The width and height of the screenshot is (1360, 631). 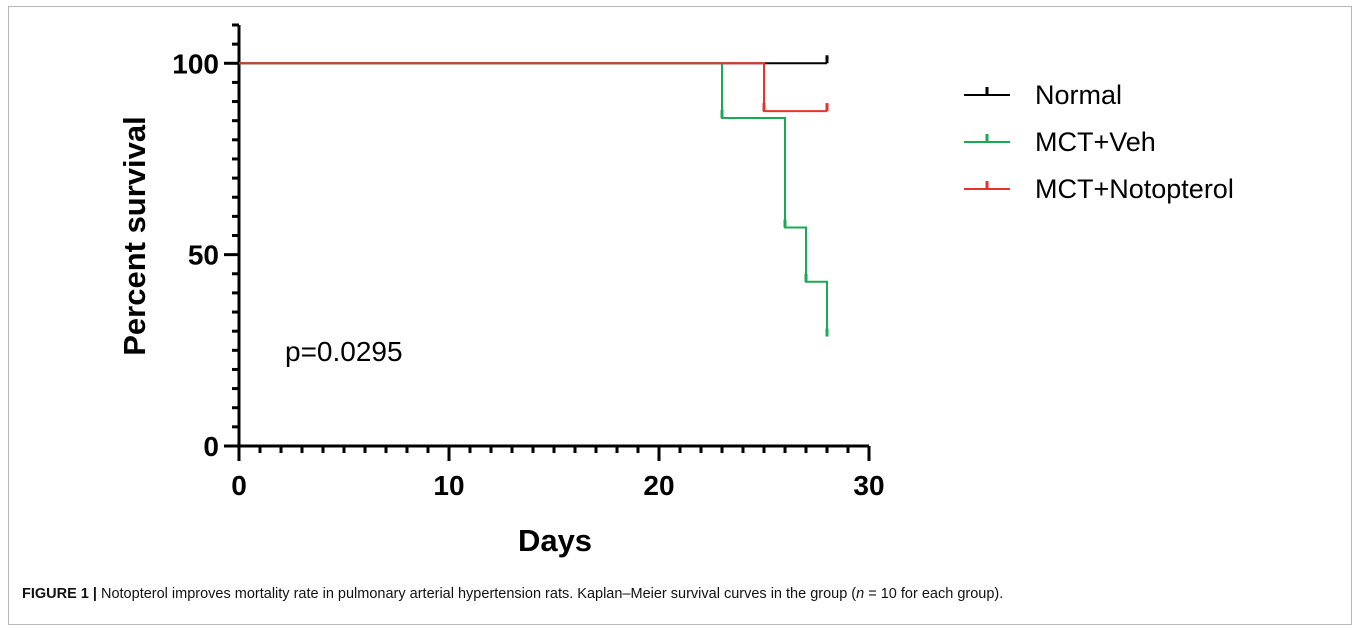 I want to click on legend-label-mct-veh: MCT+Veh, so click(x=1095, y=142).